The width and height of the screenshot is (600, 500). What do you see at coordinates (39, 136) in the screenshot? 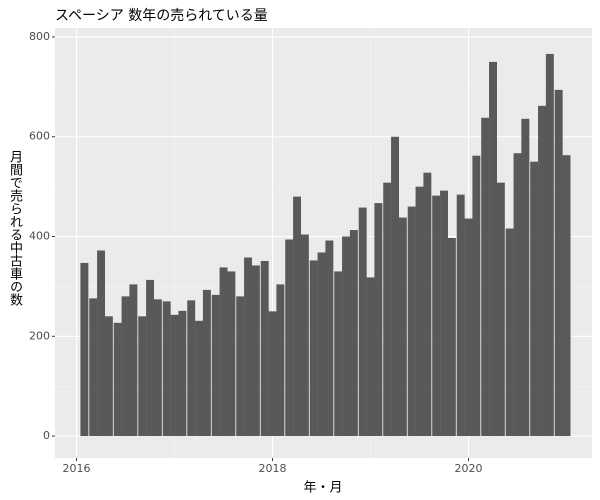
I see `y-tick-label: 600` at bounding box center [39, 136].